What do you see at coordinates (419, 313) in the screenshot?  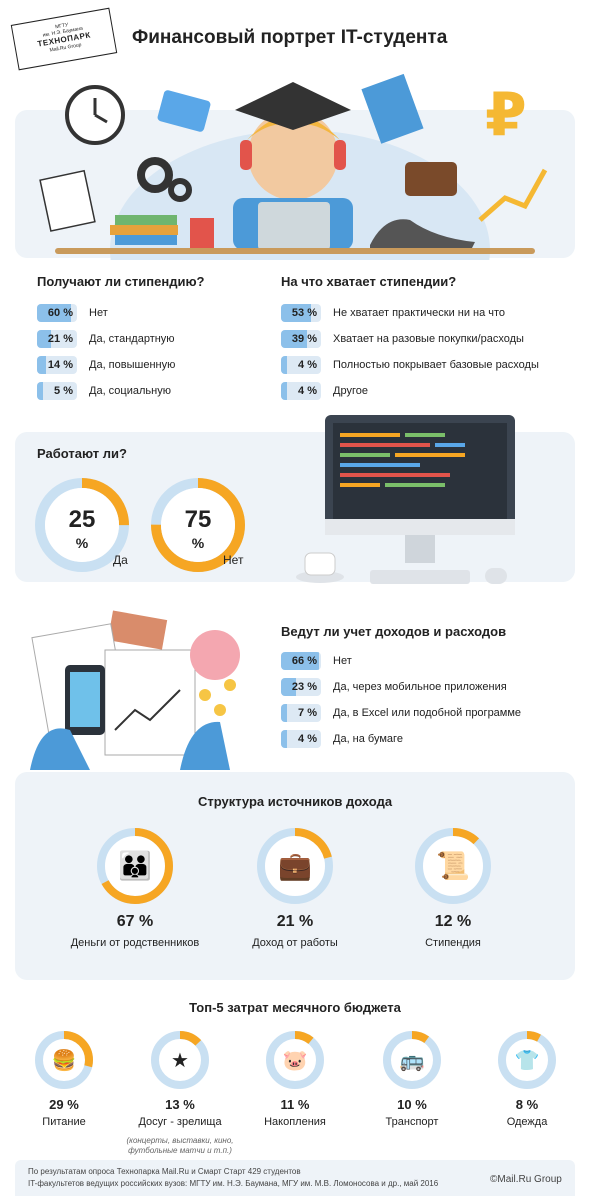 I see `row-label: Не хватает практически ни на что` at bounding box center [419, 313].